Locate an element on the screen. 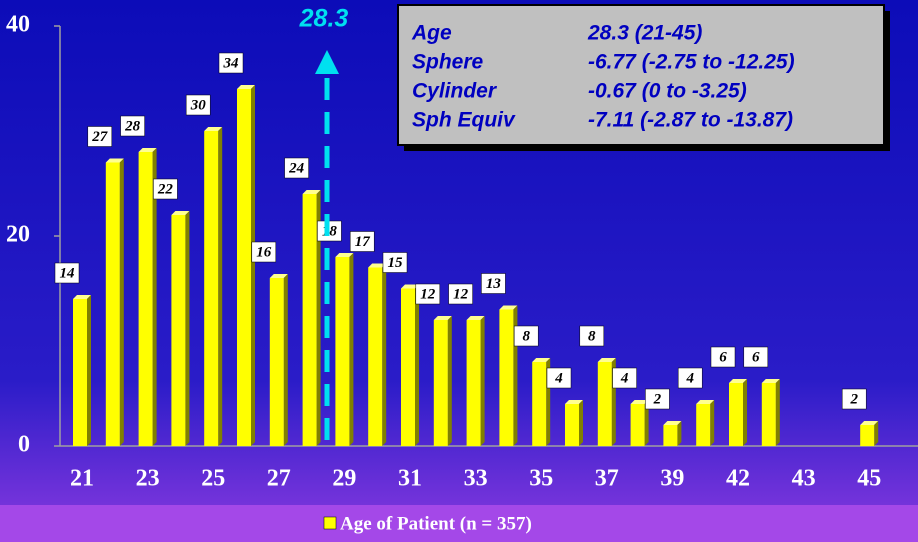 The image size is (918, 542). info-label: Age is located at coordinates (431, 33).